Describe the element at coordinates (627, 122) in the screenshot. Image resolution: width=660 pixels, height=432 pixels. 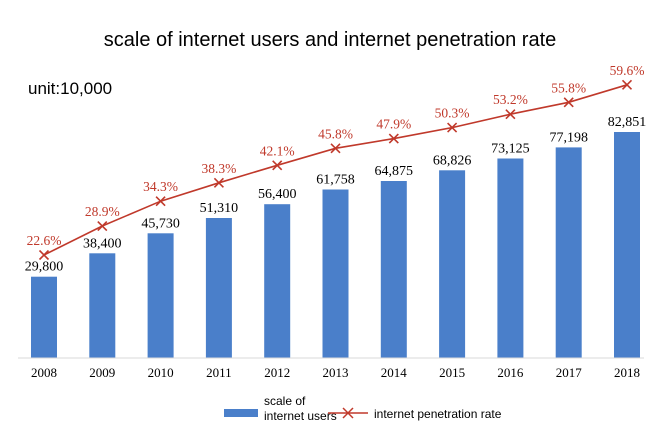
I see `bar-value-label-2018: 82,851` at that location.